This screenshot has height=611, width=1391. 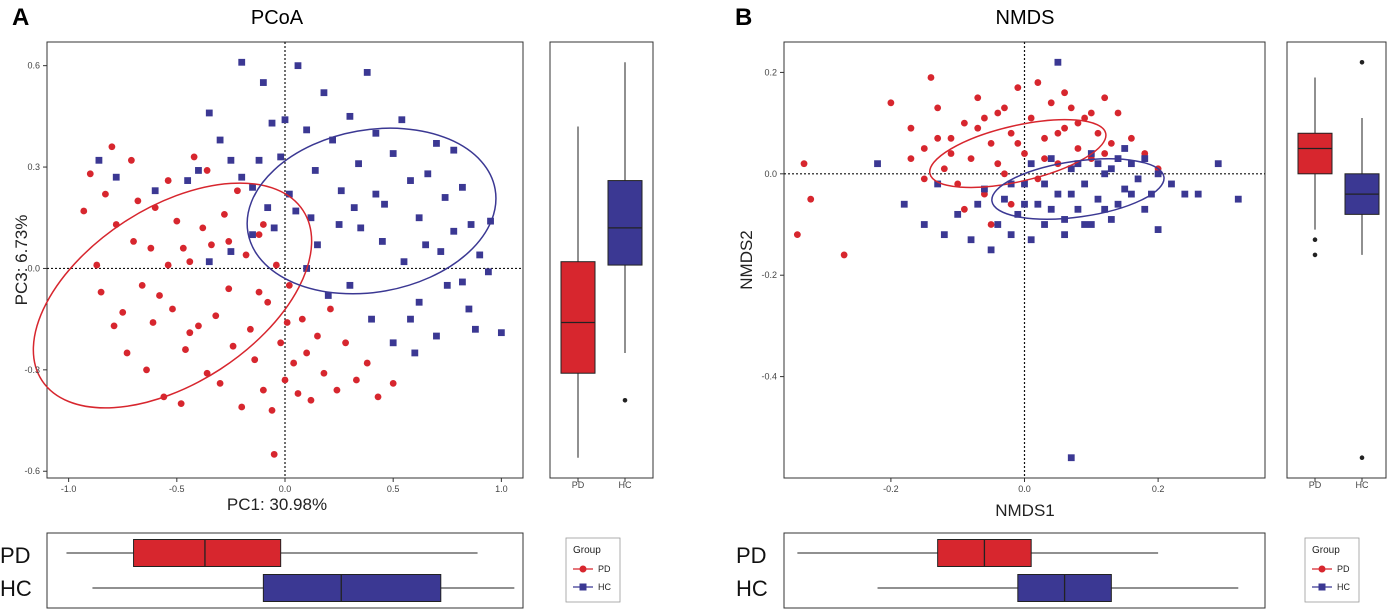 What do you see at coordinates (746, 260) in the screenshot?
I see `panel-b-y-label: NMDS2` at bounding box center [746, 260].